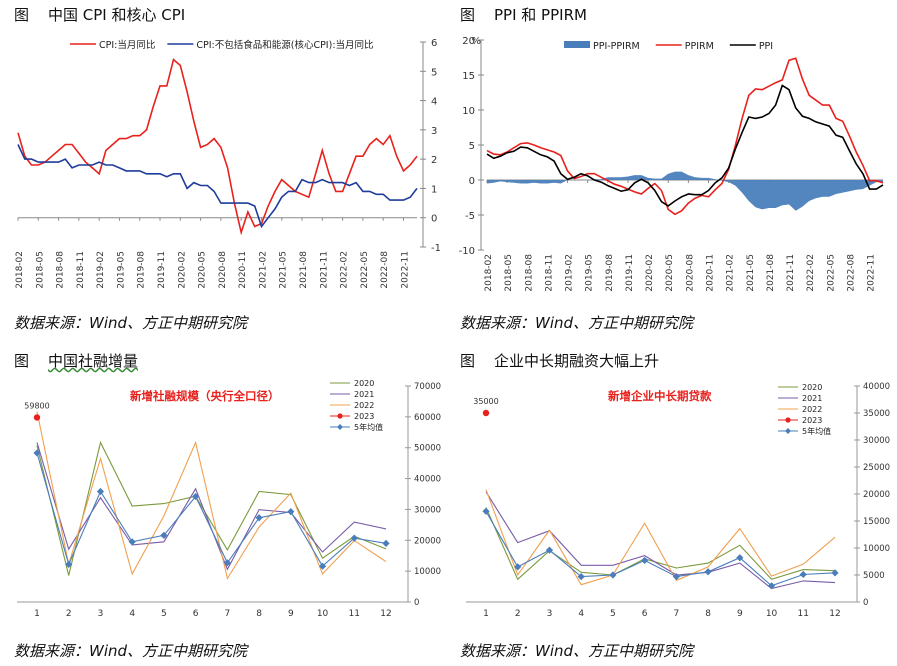  I want to click on y-tick-label: 25000, so click(876, 468).